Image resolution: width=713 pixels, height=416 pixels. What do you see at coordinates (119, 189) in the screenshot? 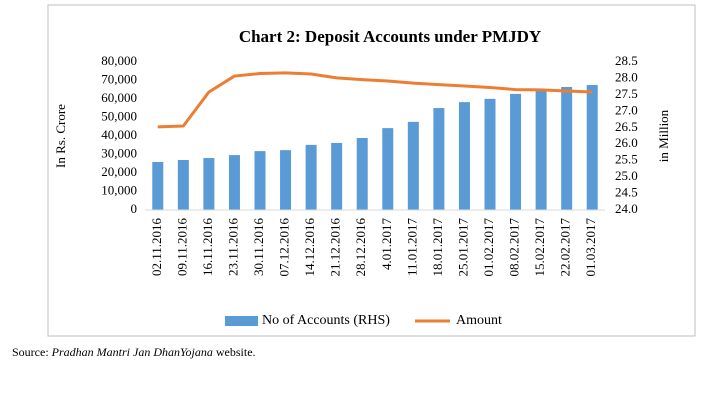
I see `y-tick-label: 10,000` at bounding box center [119, 189].